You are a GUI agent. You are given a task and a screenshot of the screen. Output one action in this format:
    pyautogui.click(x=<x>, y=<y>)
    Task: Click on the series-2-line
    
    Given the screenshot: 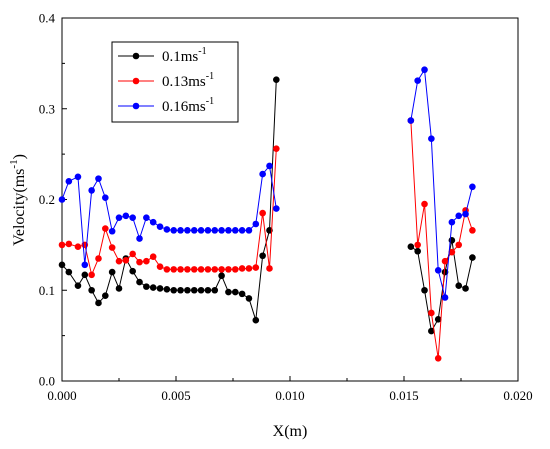 What is the action you would take?
    pyautogui.click(x=441, y=184)
    